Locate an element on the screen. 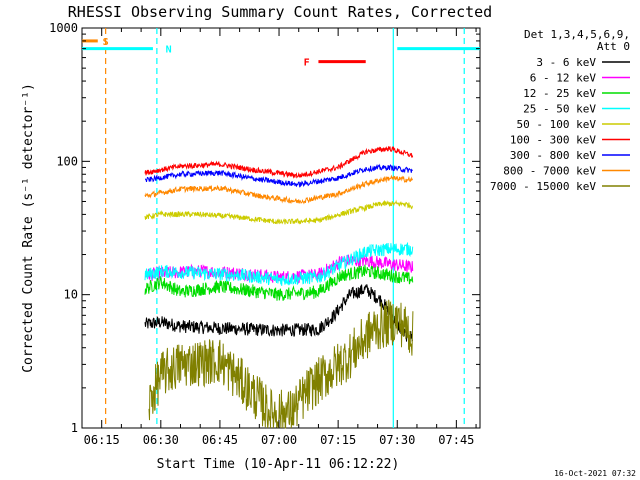 This screenshot has width=640, height=480. legend-header: Det 1,3,4,5,6,9, is located at coordinates (577, 34).